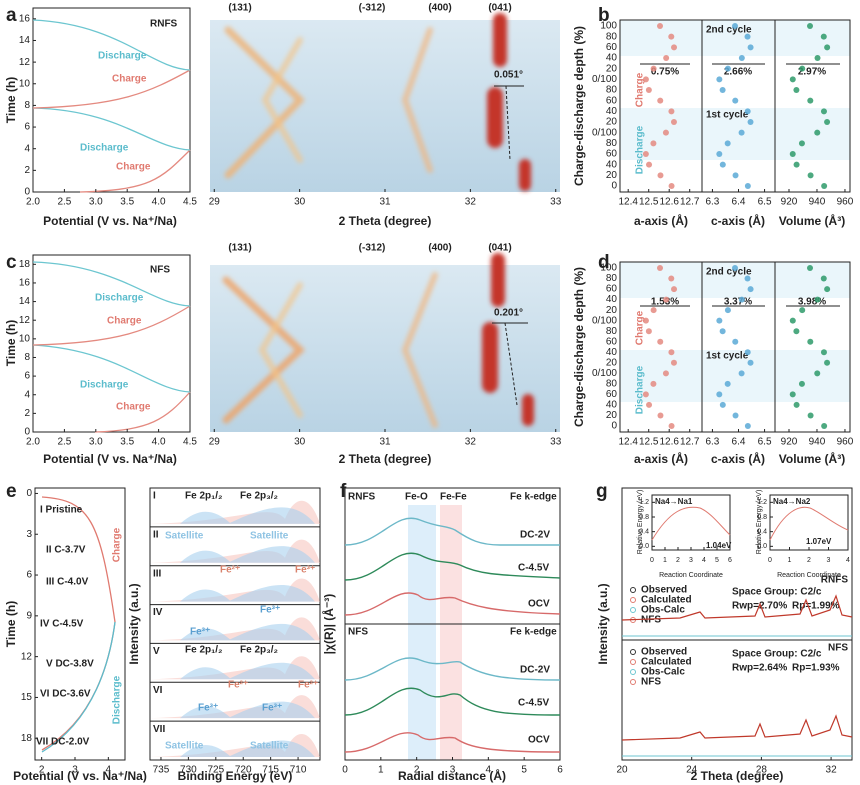 The image size is (860, 785). I want to click on x-tick-label: 32, so click(471, 202).